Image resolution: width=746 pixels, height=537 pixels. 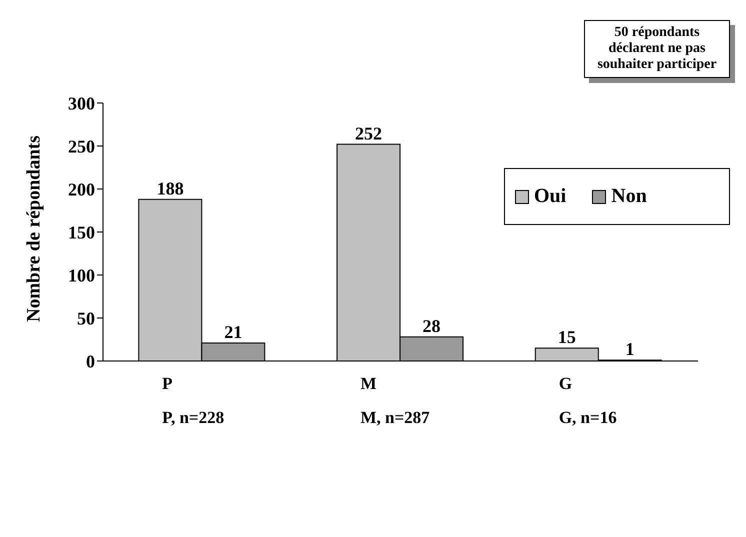 What do you see at coordinates (170, 188) in the screenshot?
I see `data-label: 188` at bounding box center [170, 188].